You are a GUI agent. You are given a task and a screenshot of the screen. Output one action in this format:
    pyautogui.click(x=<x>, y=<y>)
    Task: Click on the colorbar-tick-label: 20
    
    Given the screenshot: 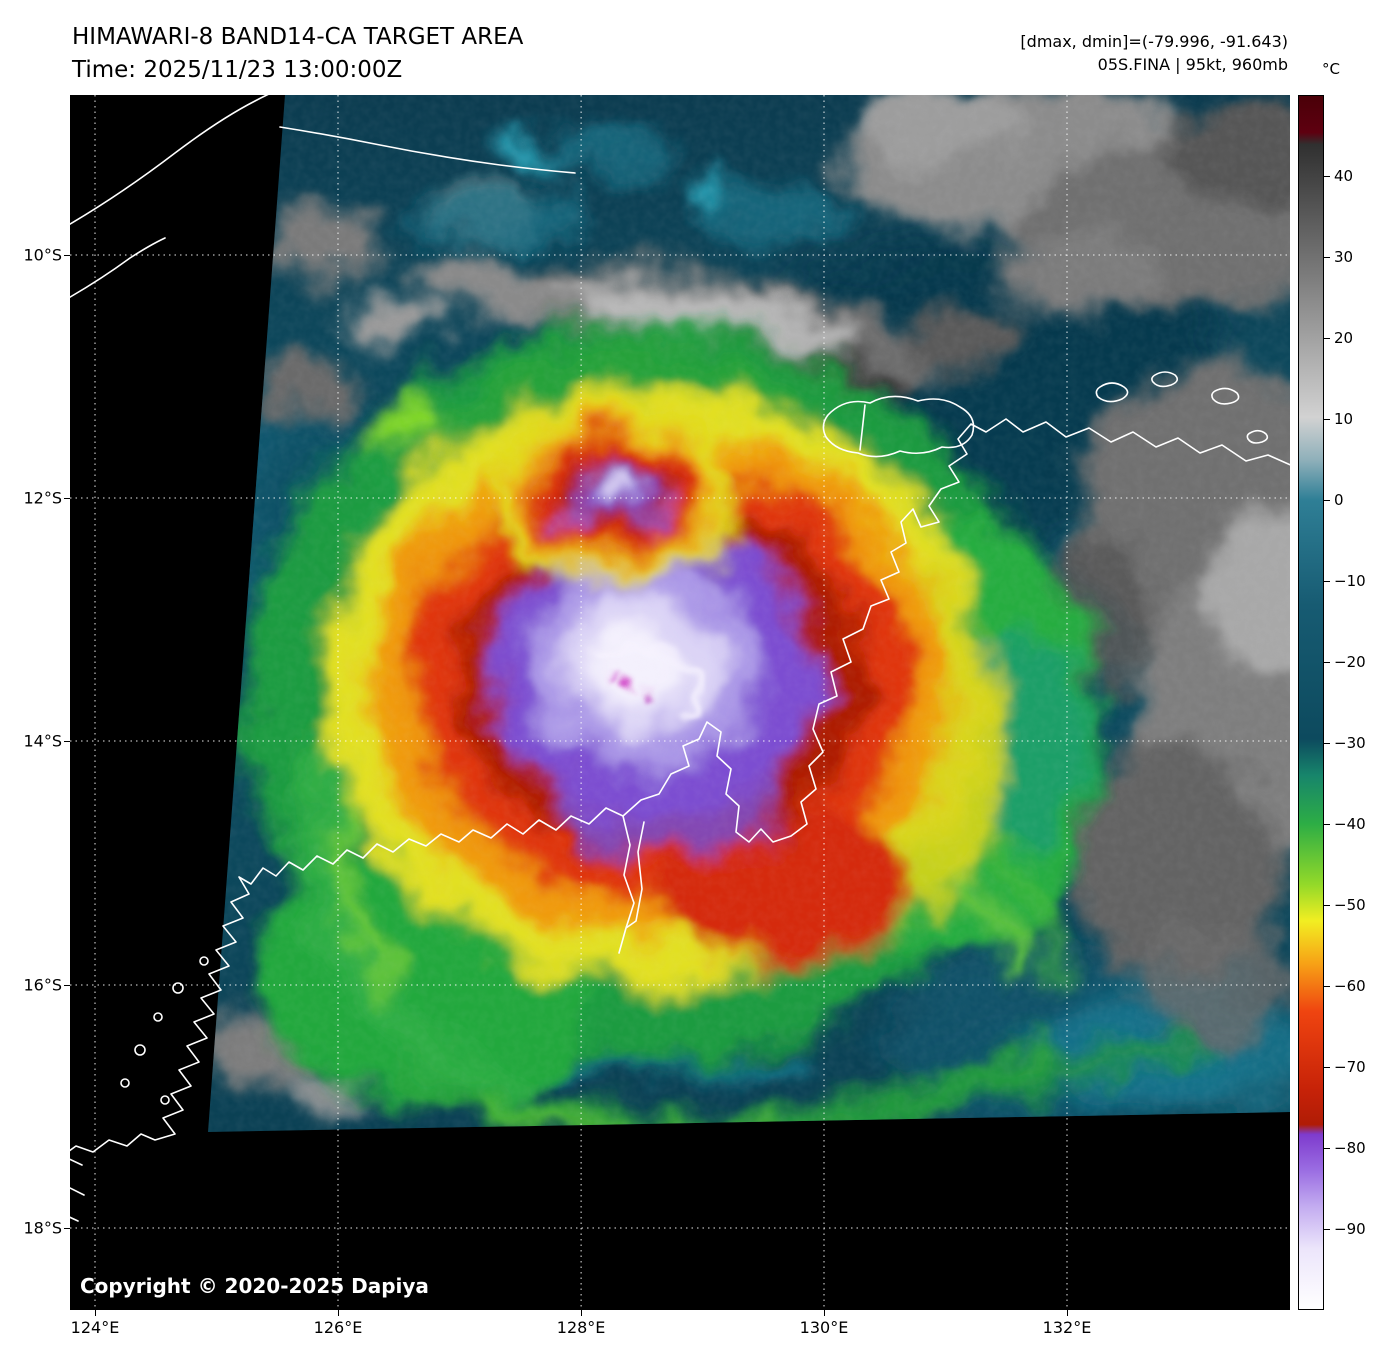 What is the action you would take?
    pyautogui.click(x=1344, y=338)
    